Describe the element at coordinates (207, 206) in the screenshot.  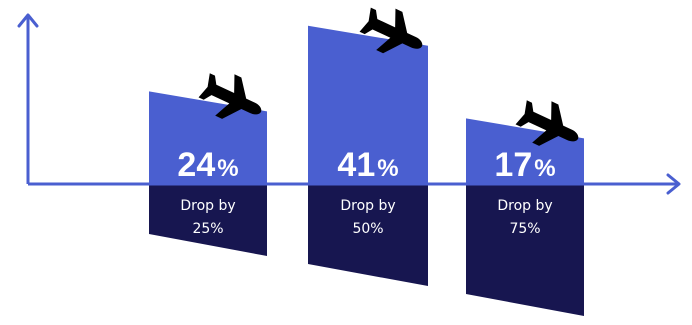
I see `category-label-1-line1: Drop by` at that location.